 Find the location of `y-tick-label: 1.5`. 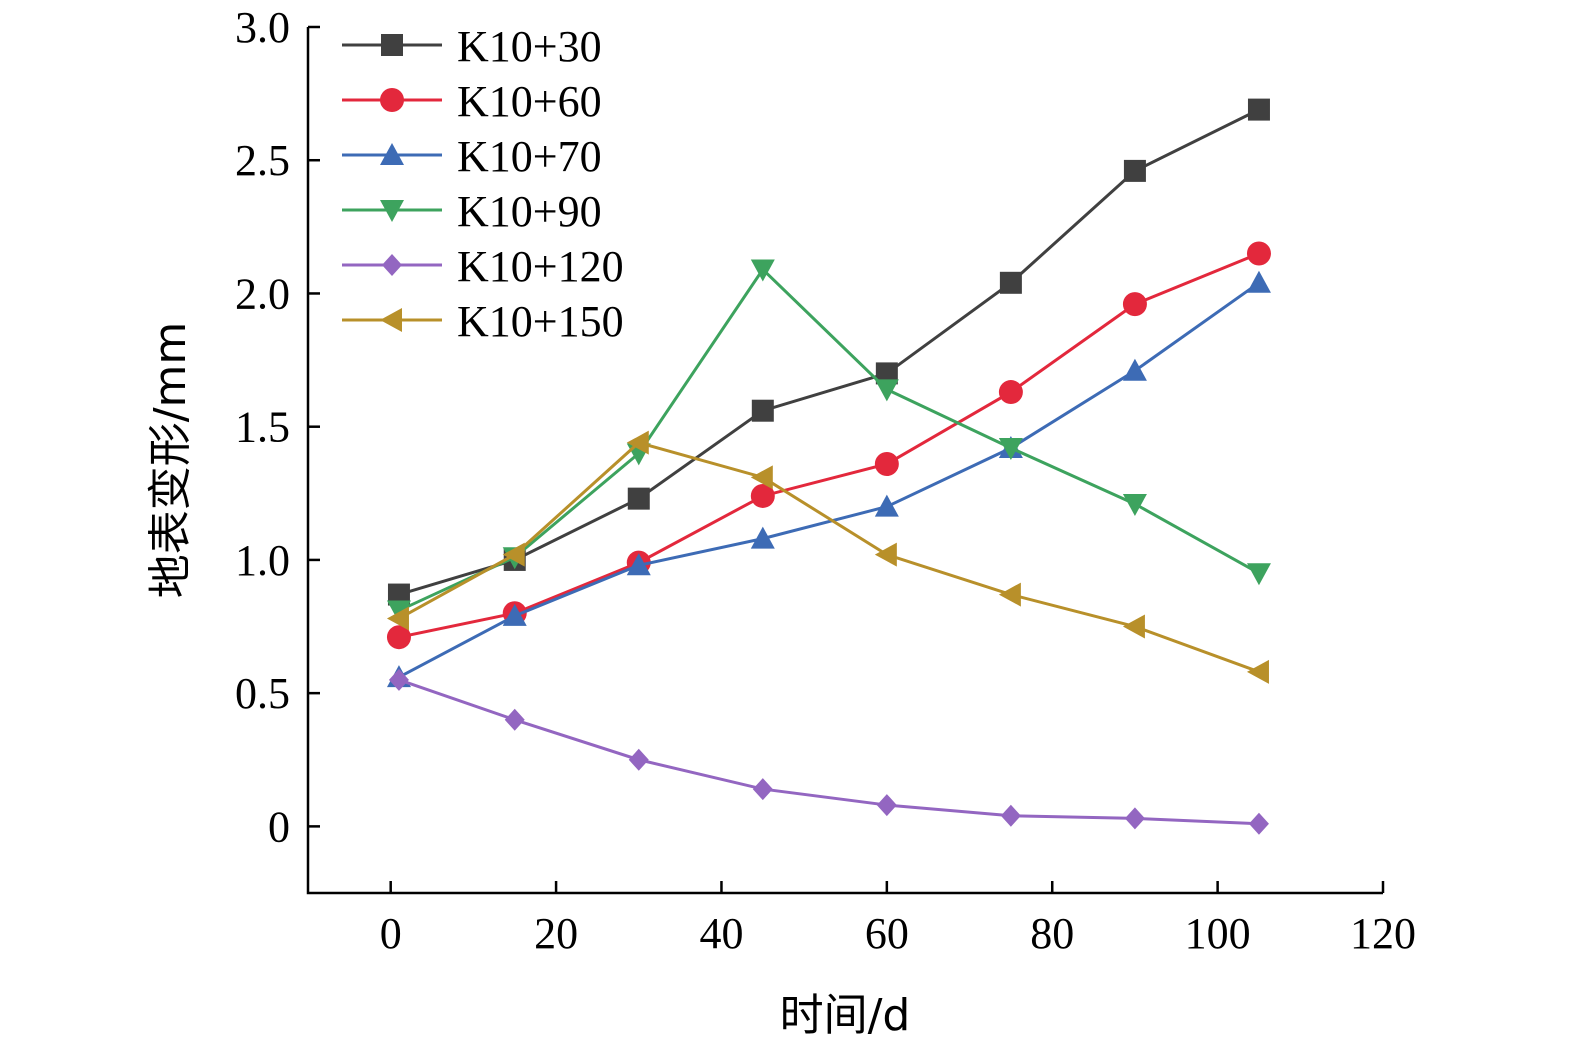

y-tick-label: 1.5 is located at coordinates (262, 427).